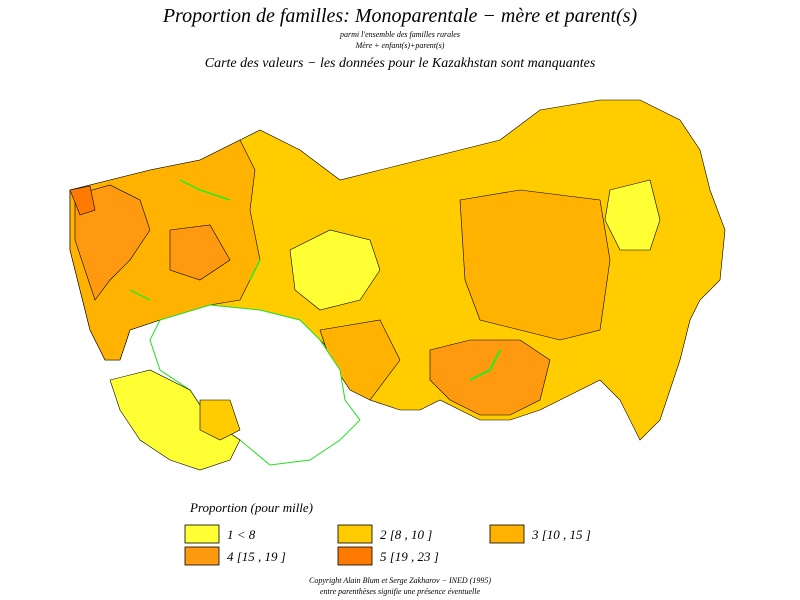 This screenshot has height=600, width=800. I want to click on kazakhstan, so click(255, 385).